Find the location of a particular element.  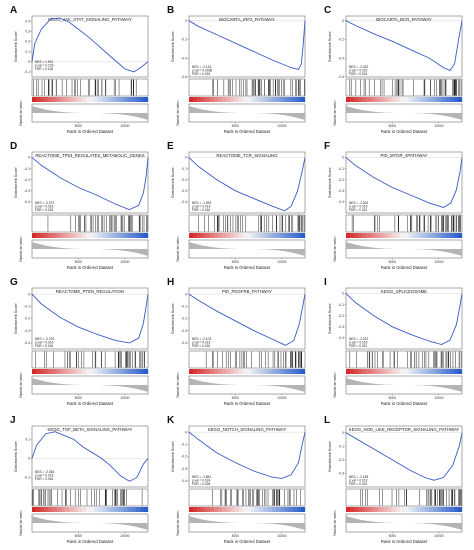

panel-title: KEGG_NOTCH_SIGNALING_PATHWAY is located at coordinates (247, 429).